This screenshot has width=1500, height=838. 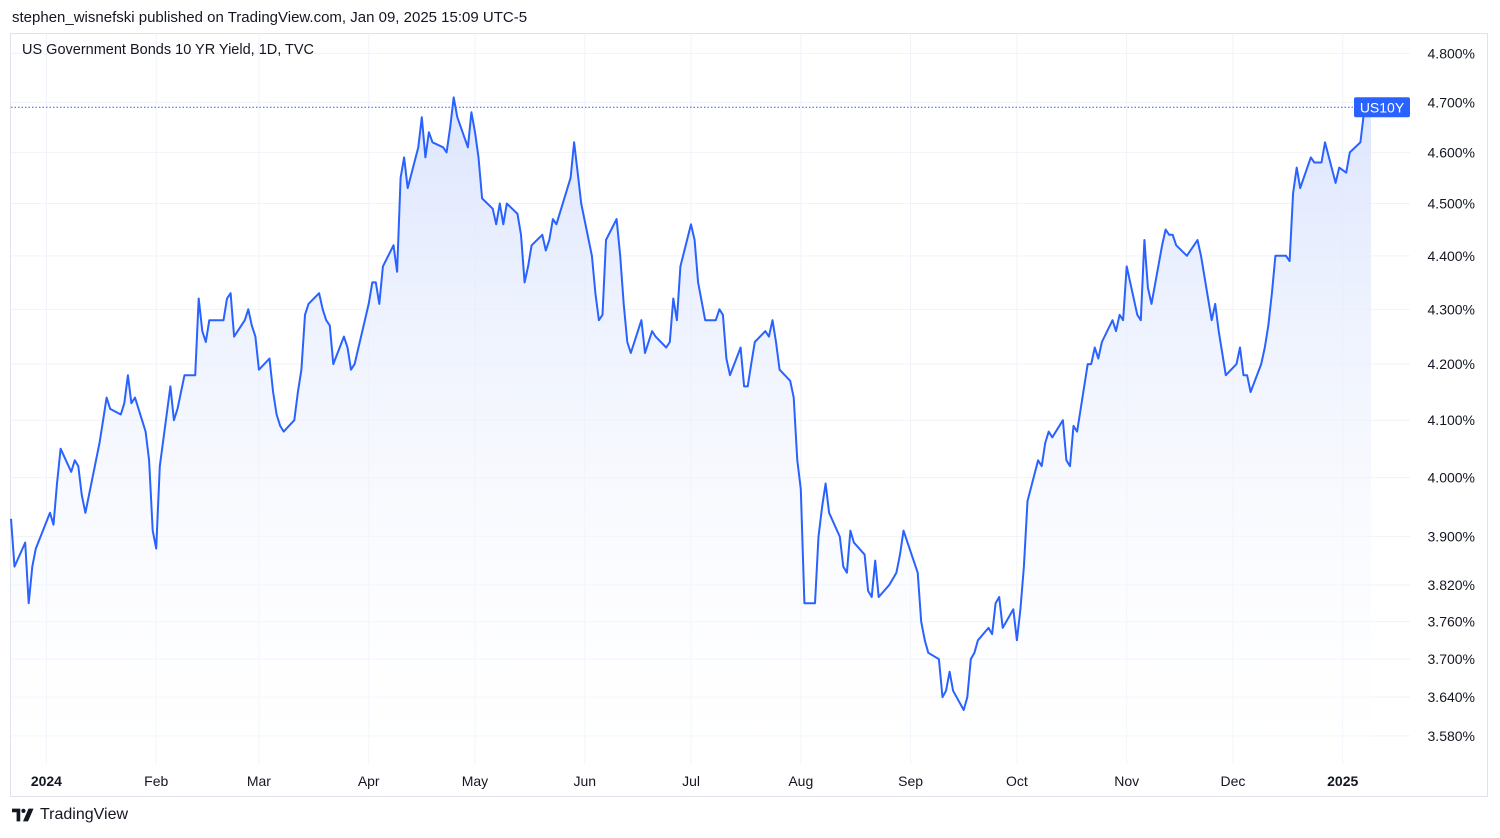 What do you see at coordinates (475, 781) in the screenshot?
I see `x-tick-label: May` at bounding box center [475, 781].